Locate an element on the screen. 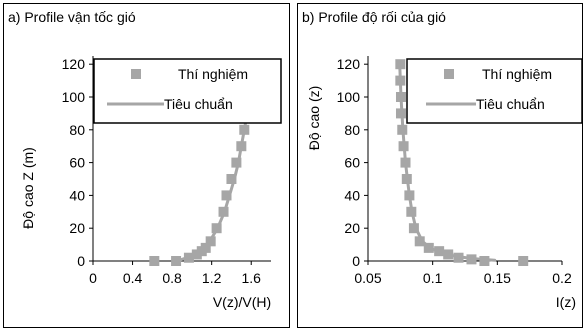 The width and height of the screenshot is (586, 331). panel-b-y-tick-label: 60 is located at coordinates (352, 163).